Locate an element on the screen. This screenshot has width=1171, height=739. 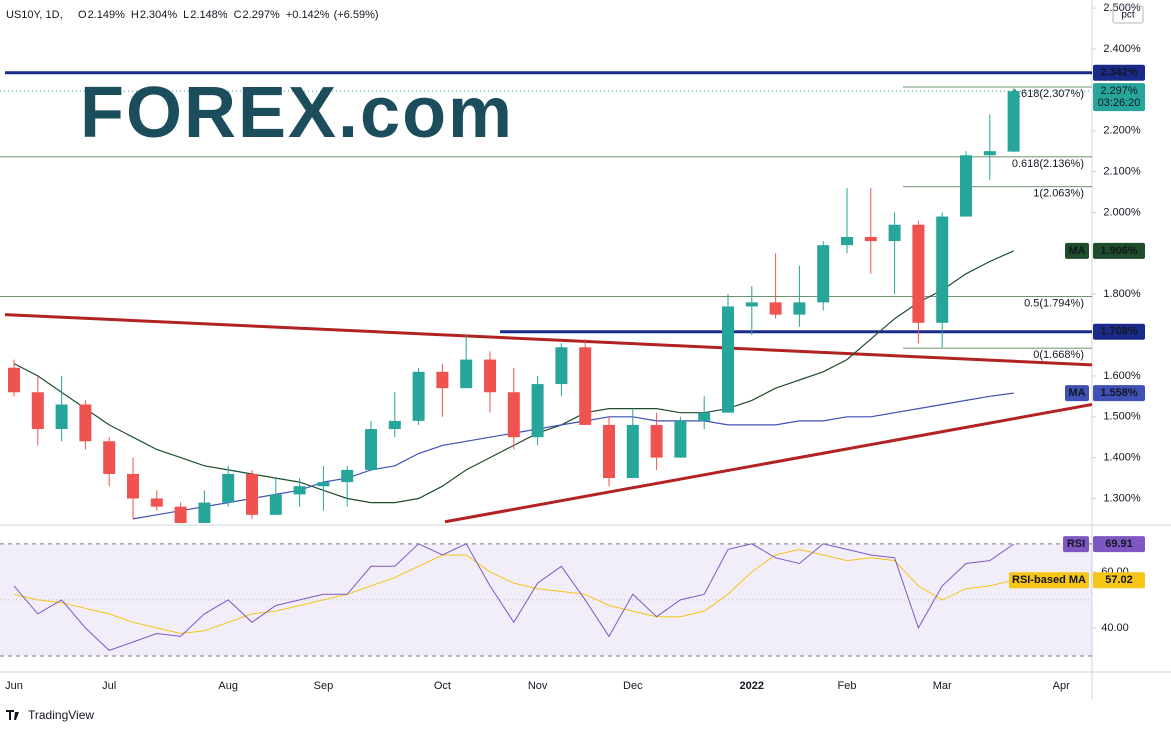
x-tick-label: Sep is located at coordinates (324, 686).